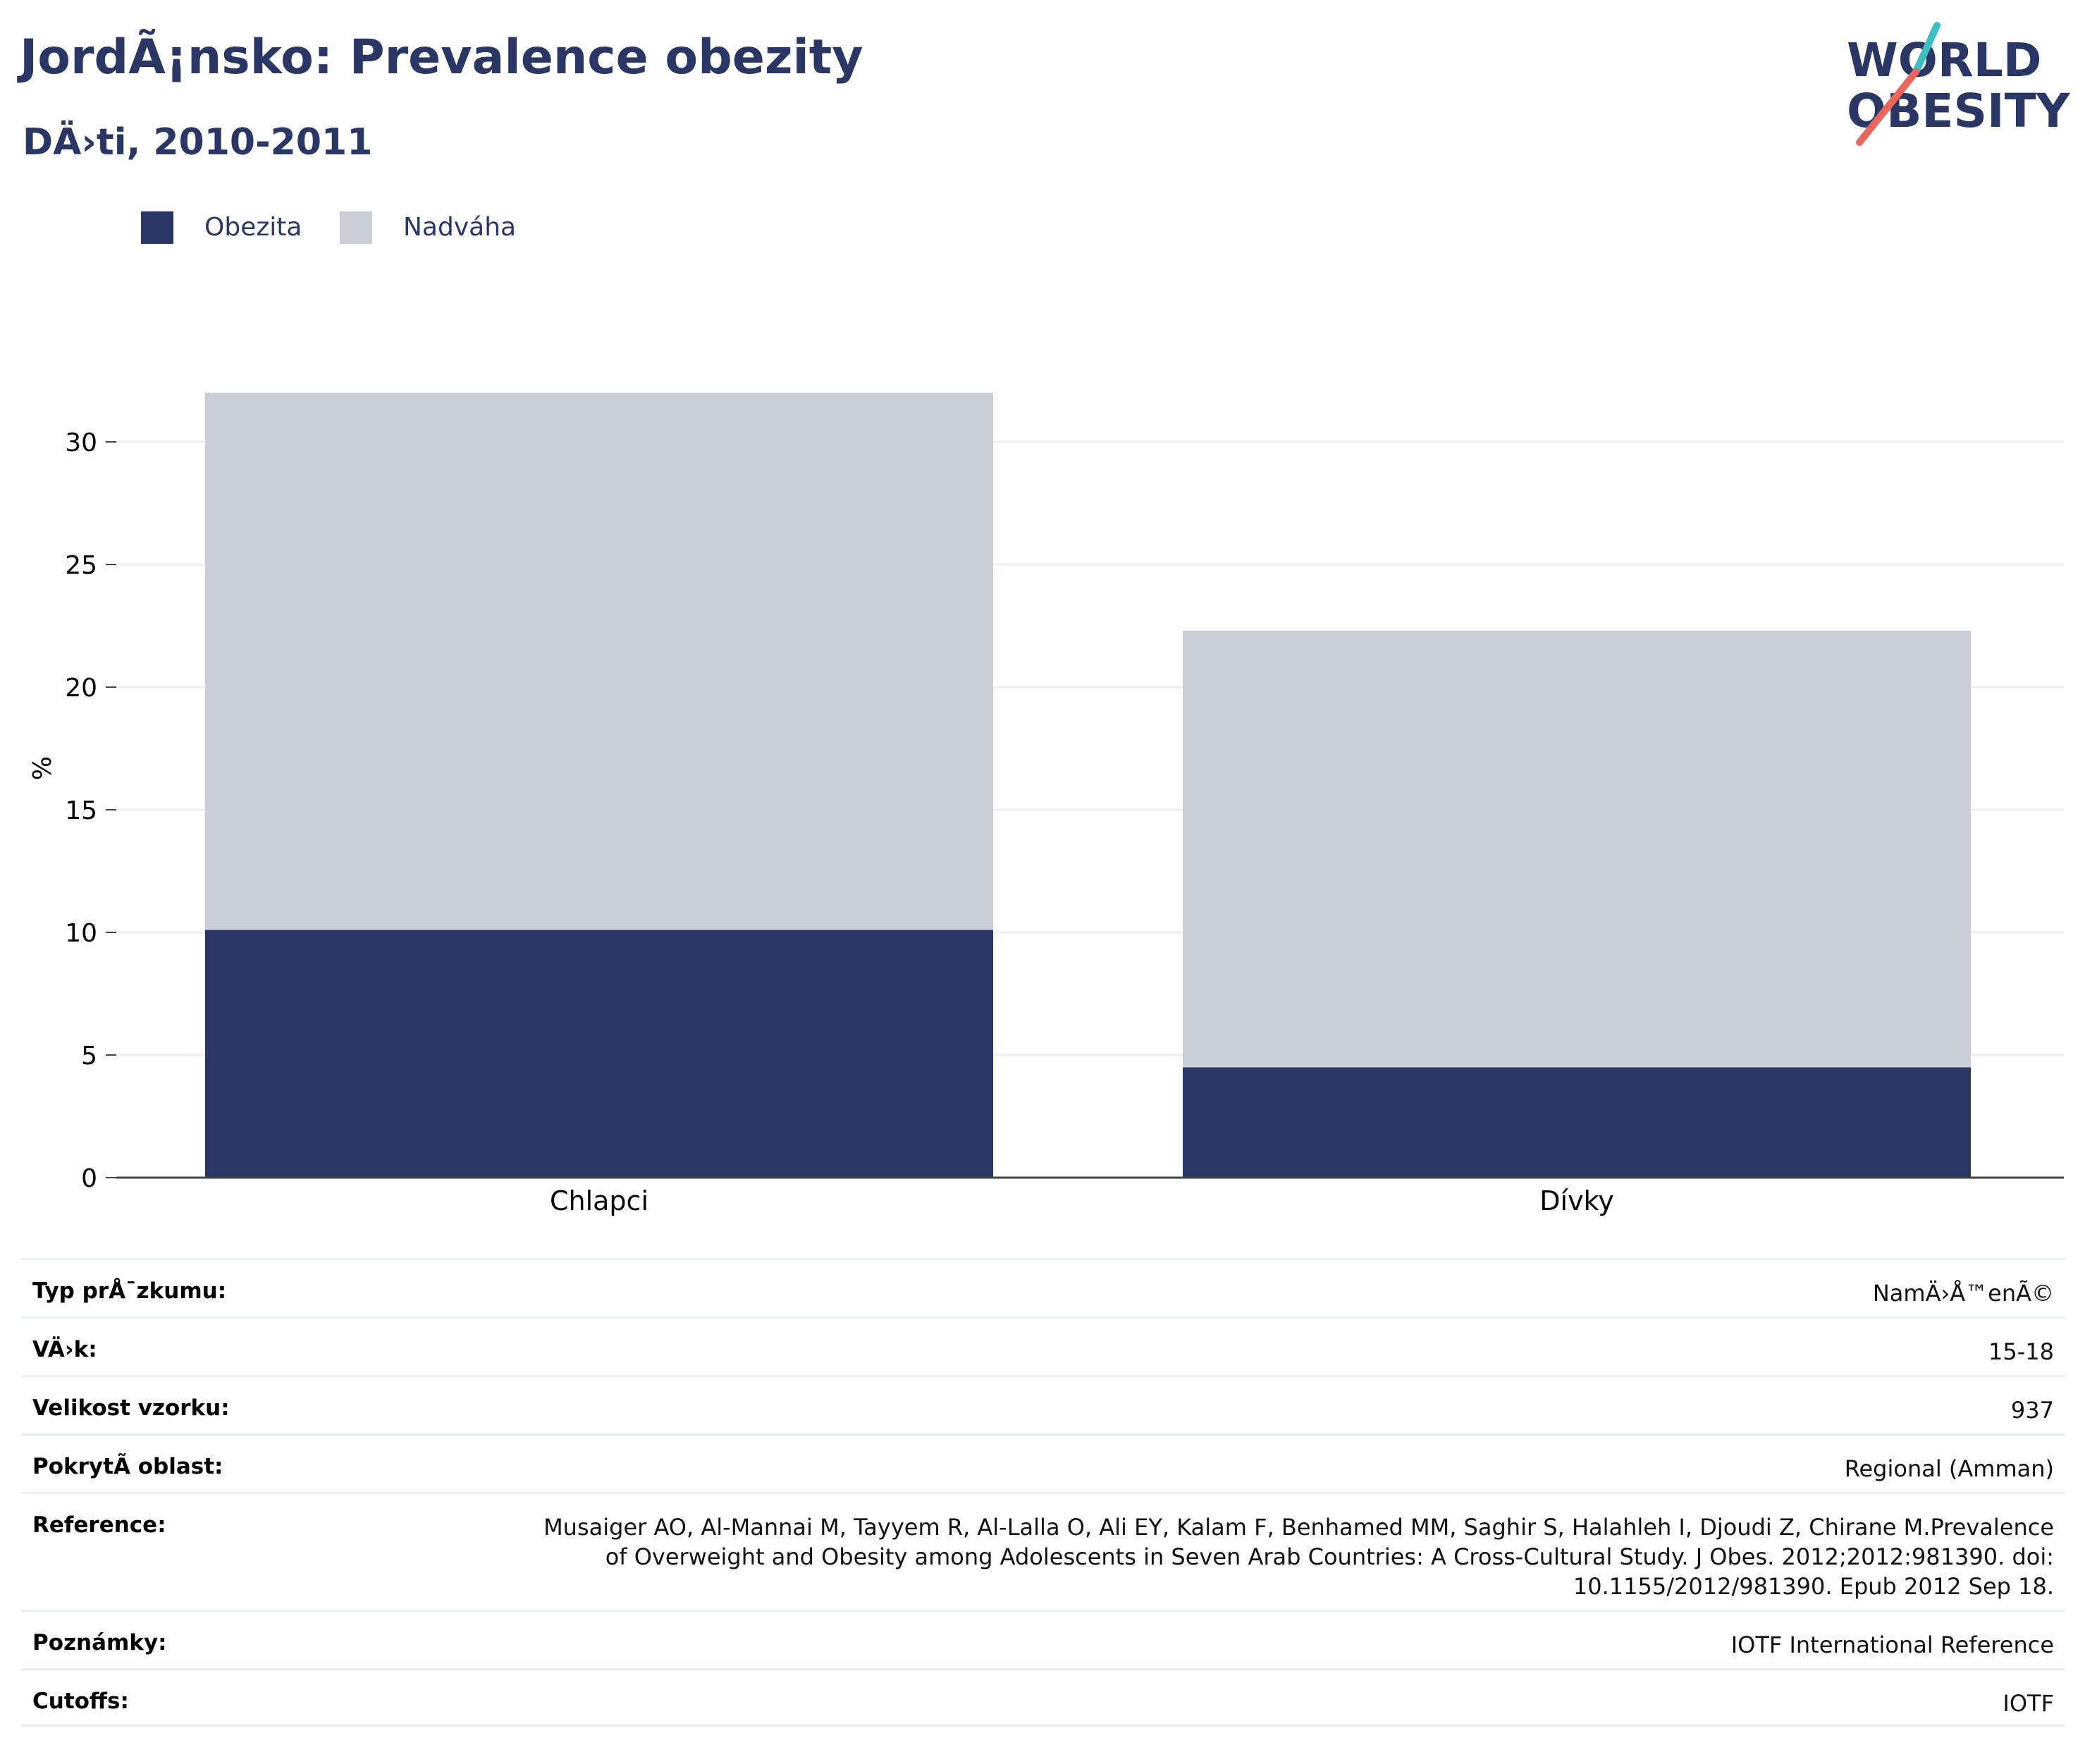  What do you see at coordinates (1892, 1645) in the screenshot?
I see `meta-value-notes: IOTF International Reference` at bounding box center [1892, 1645].